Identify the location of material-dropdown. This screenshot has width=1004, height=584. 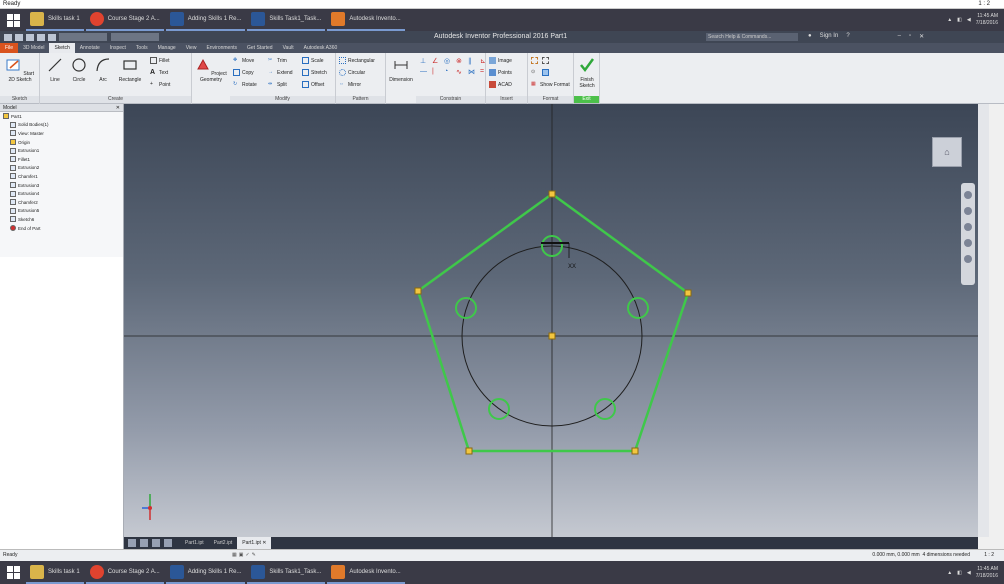
(83, 37).